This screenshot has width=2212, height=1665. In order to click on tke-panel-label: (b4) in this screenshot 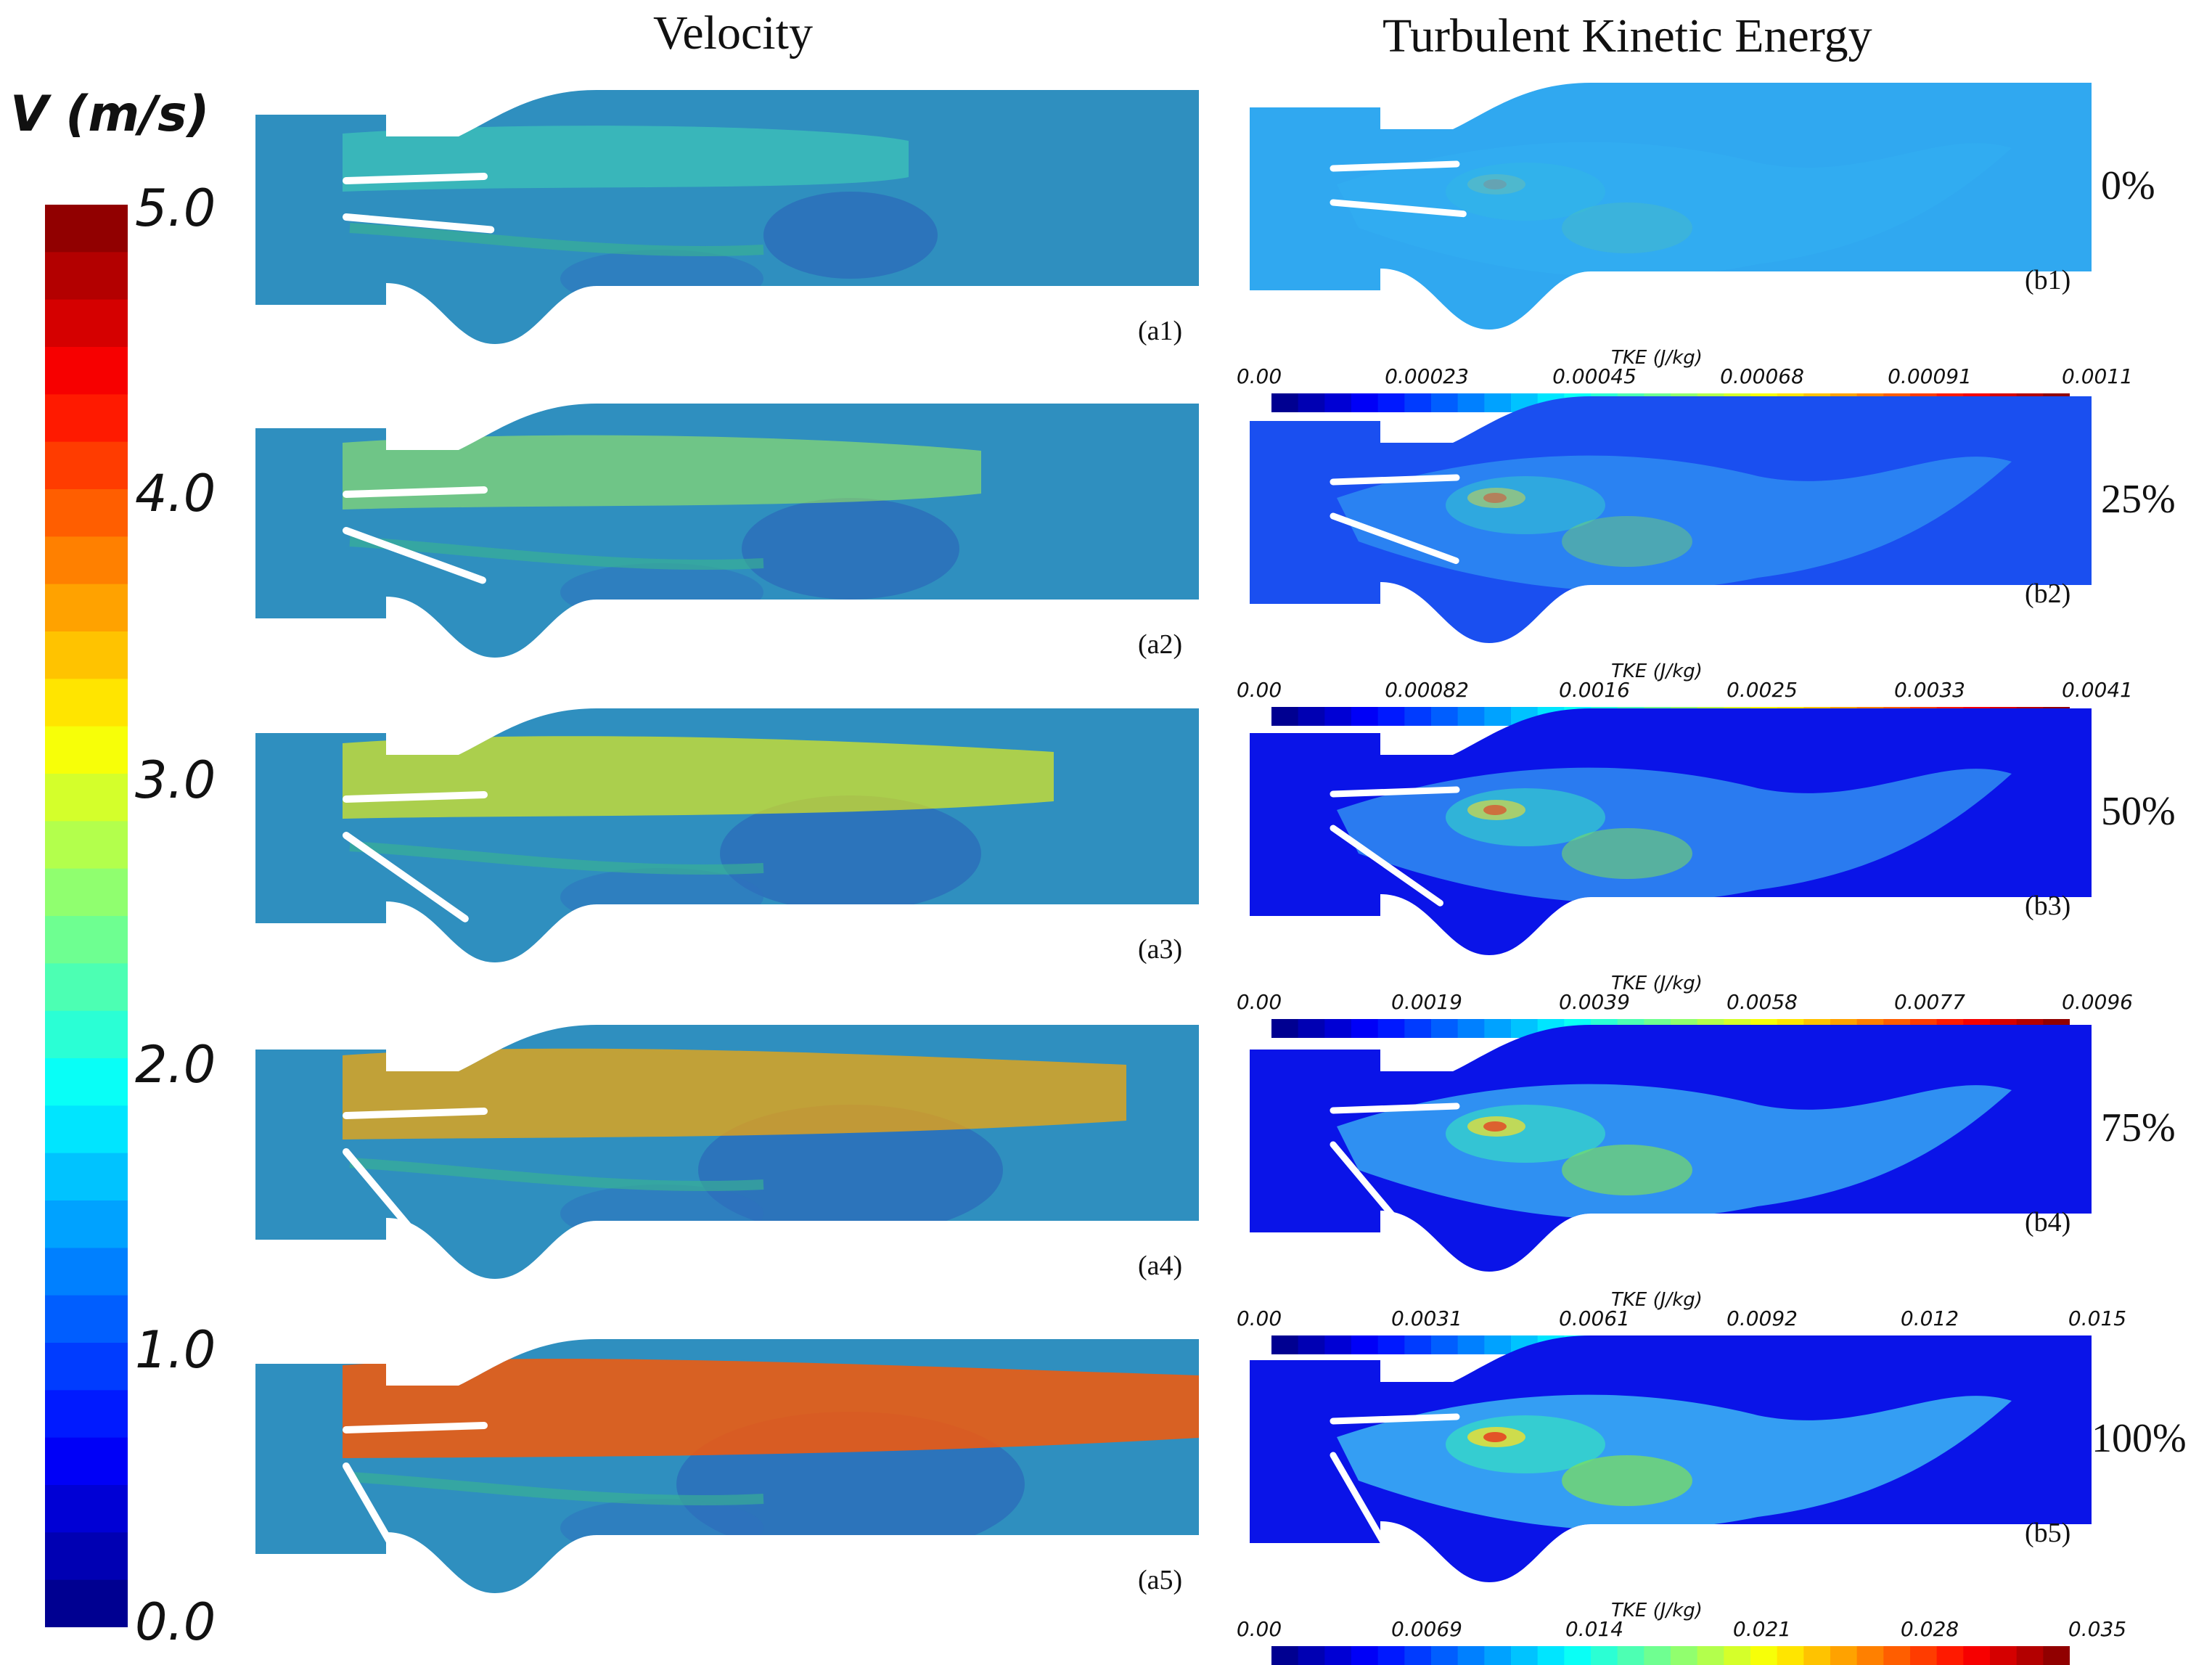, I will do `click(2048, 1222)`.